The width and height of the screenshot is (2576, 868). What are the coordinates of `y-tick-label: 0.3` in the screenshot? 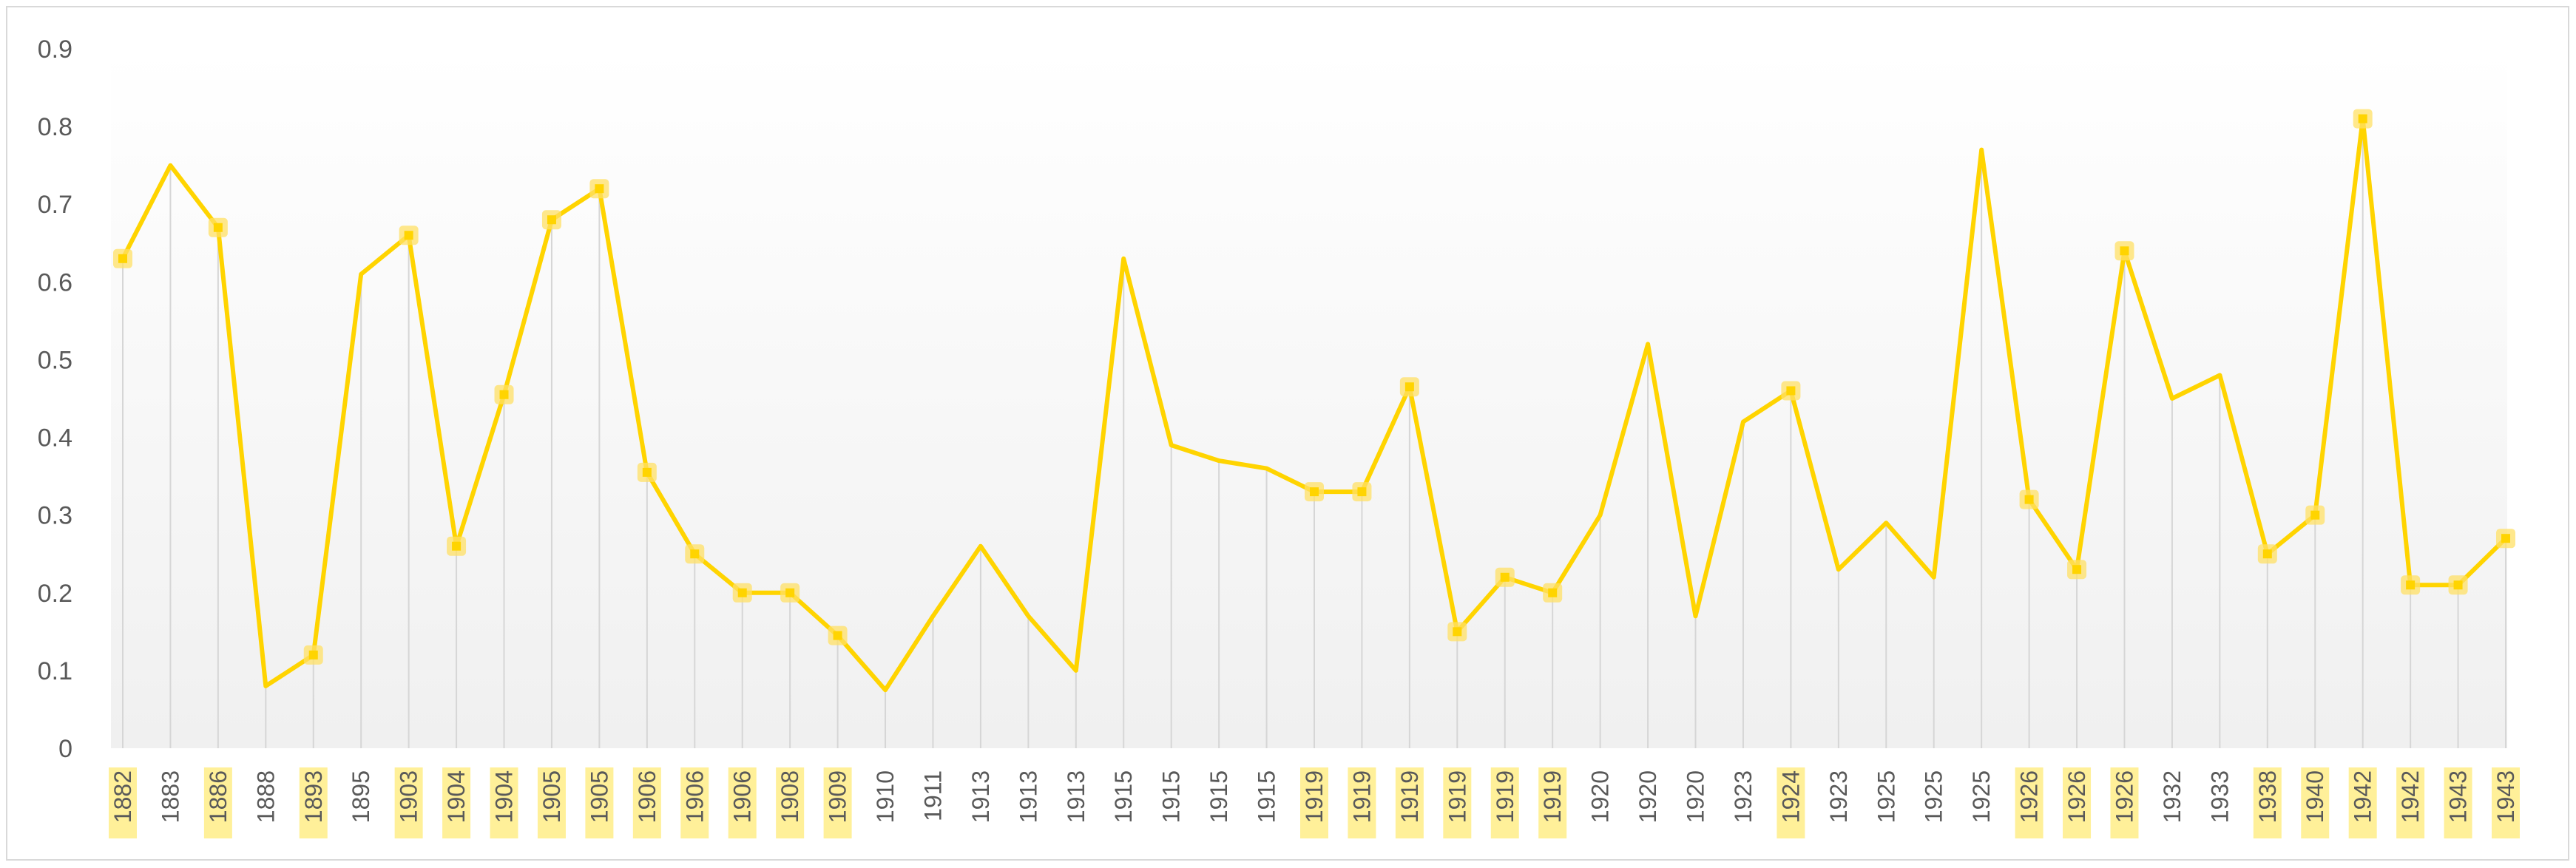 It's located at (55, 516).